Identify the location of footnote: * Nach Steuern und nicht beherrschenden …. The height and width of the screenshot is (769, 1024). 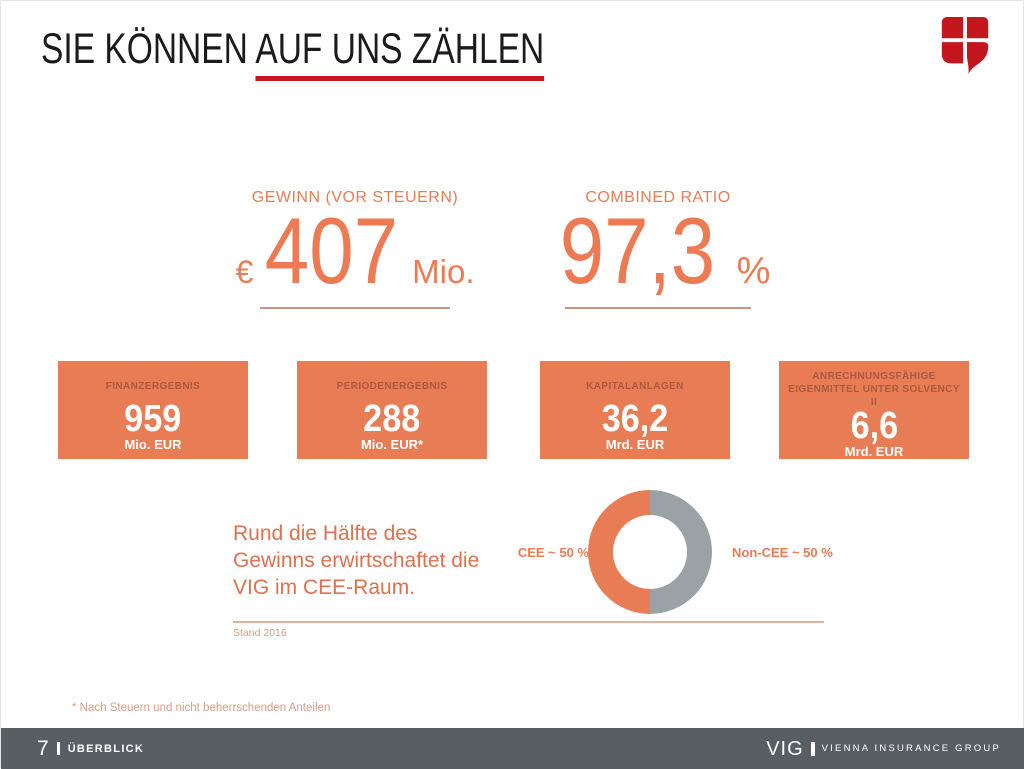
(201, 708).